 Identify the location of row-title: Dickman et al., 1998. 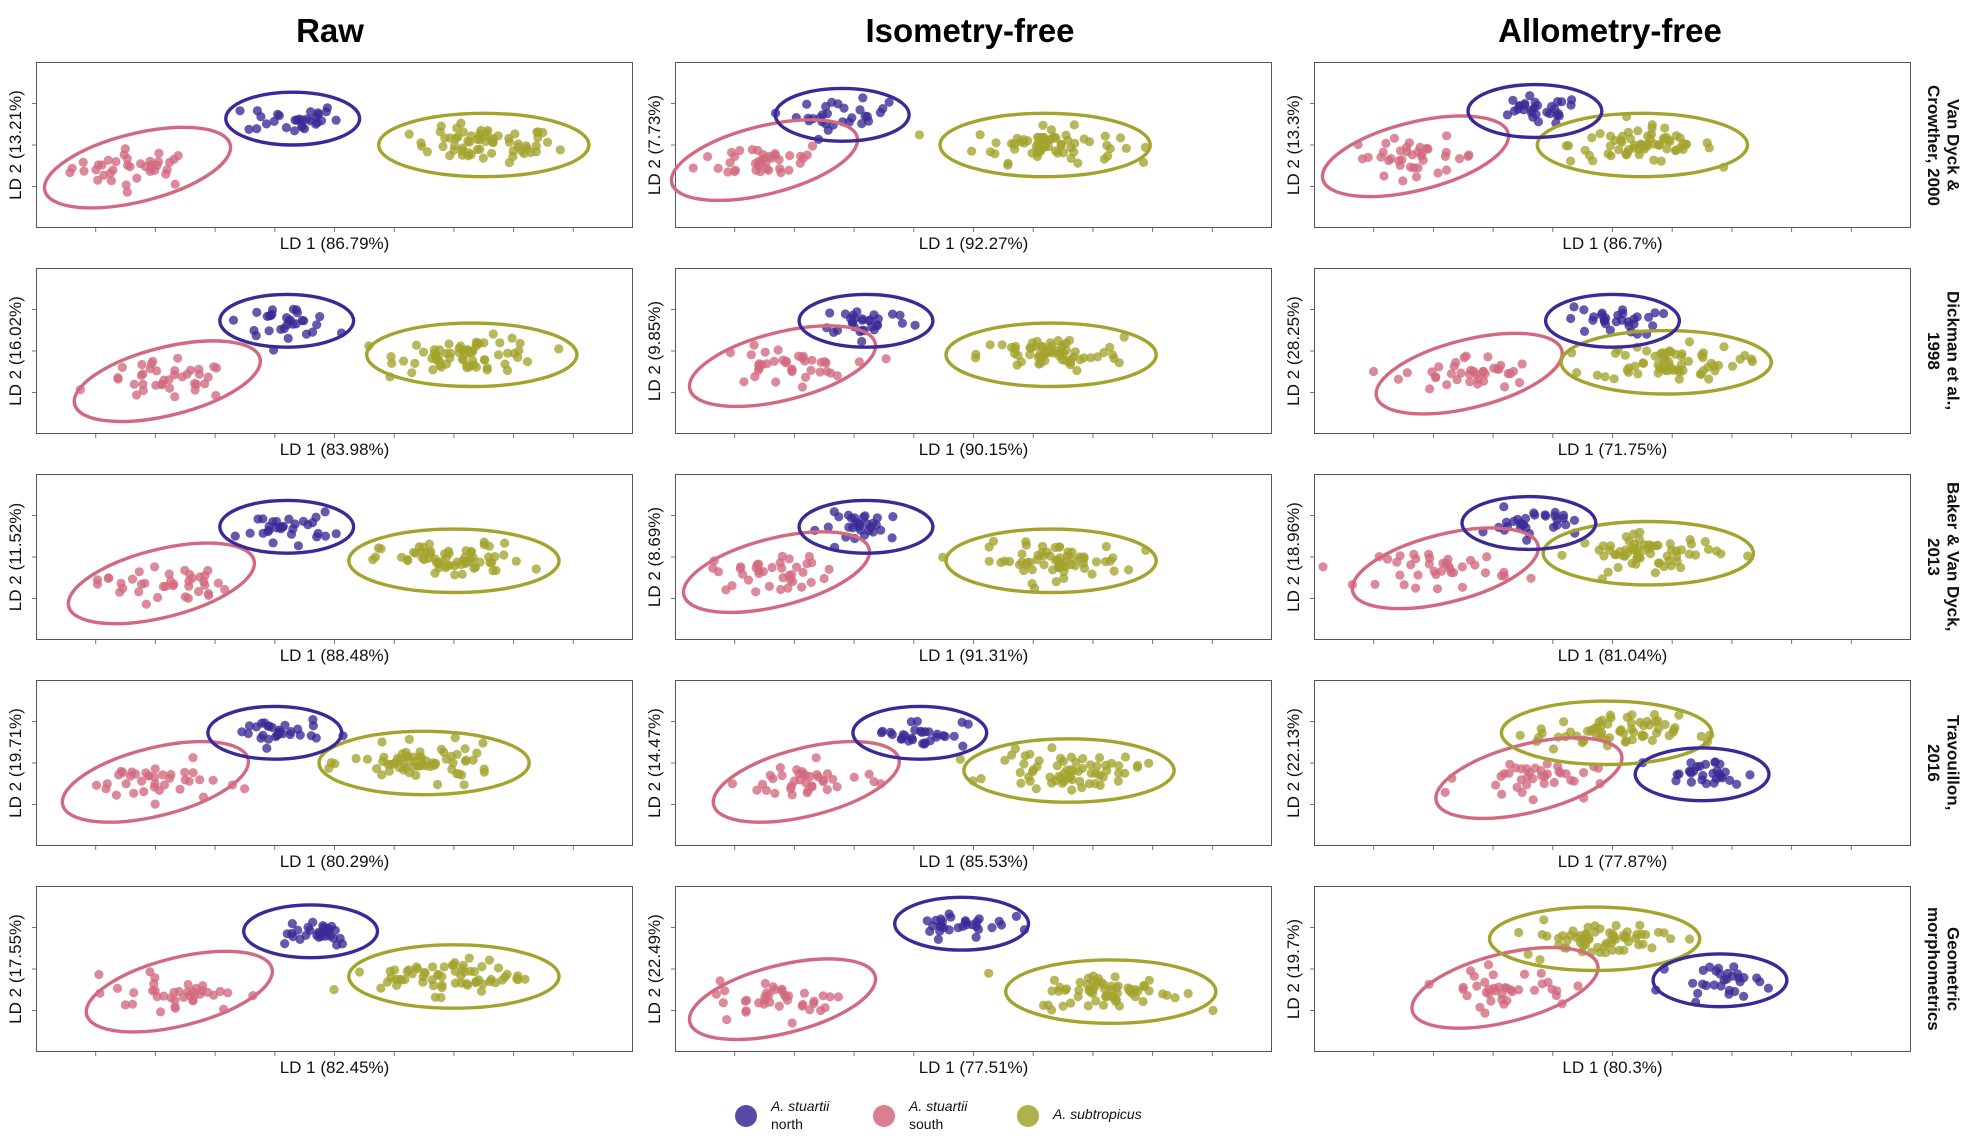
(1943, 351).